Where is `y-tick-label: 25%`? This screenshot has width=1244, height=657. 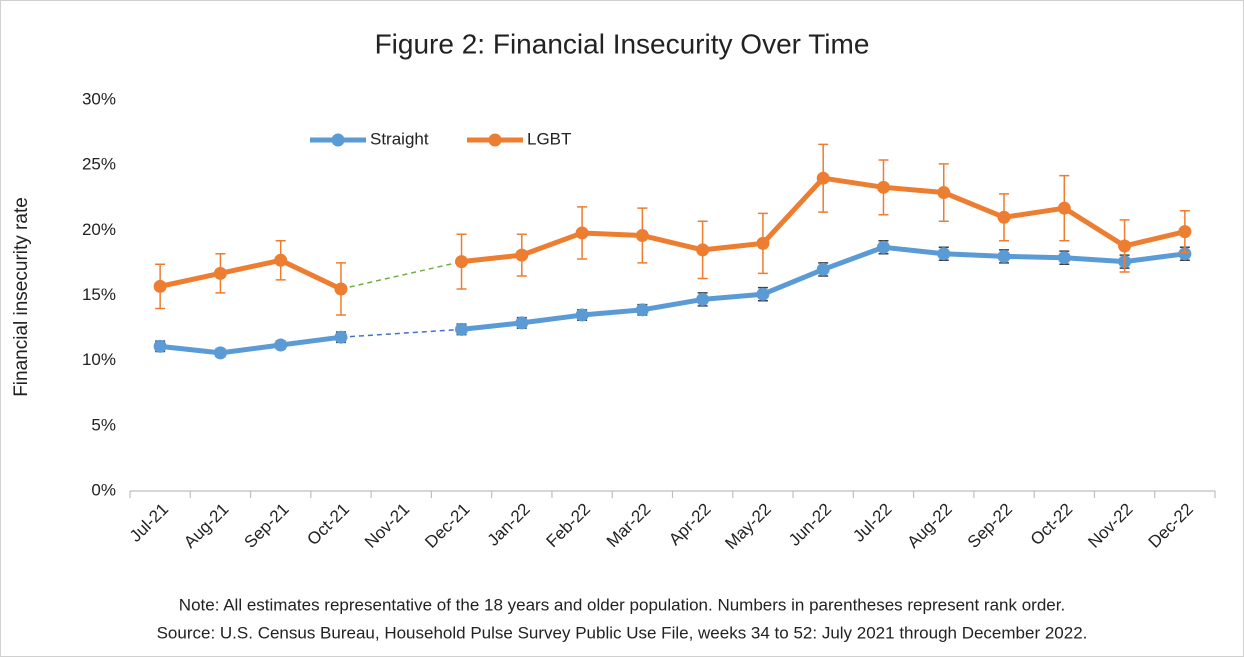 y-tick-label: 25% is located at coordinates (99, 164).